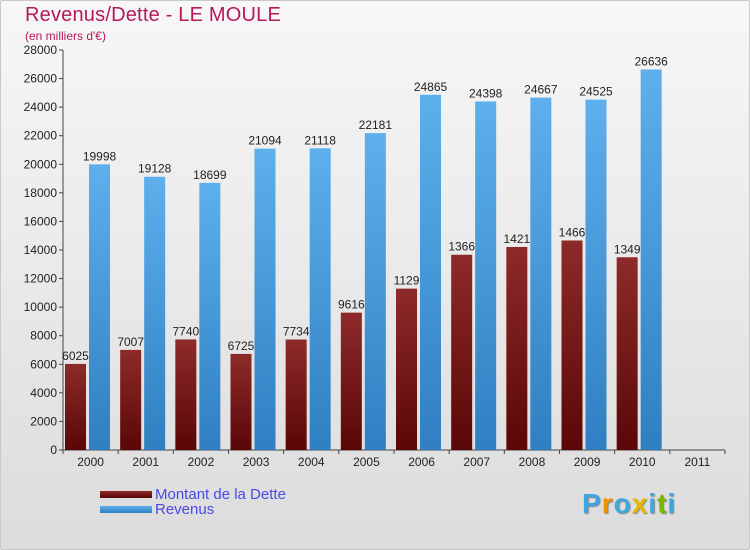 Image resolution: width=750 pixels, height=550 pixels. I want to click on bar-revenus-label: 21118, so click(320, 140).